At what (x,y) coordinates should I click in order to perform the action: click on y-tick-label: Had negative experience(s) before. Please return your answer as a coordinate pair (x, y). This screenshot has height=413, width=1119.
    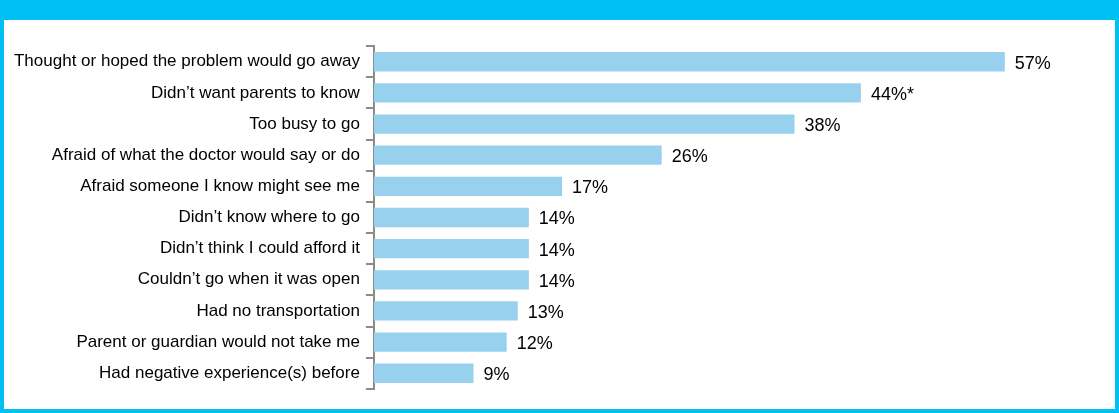
    Looking at the image, I should click on (229, 372).